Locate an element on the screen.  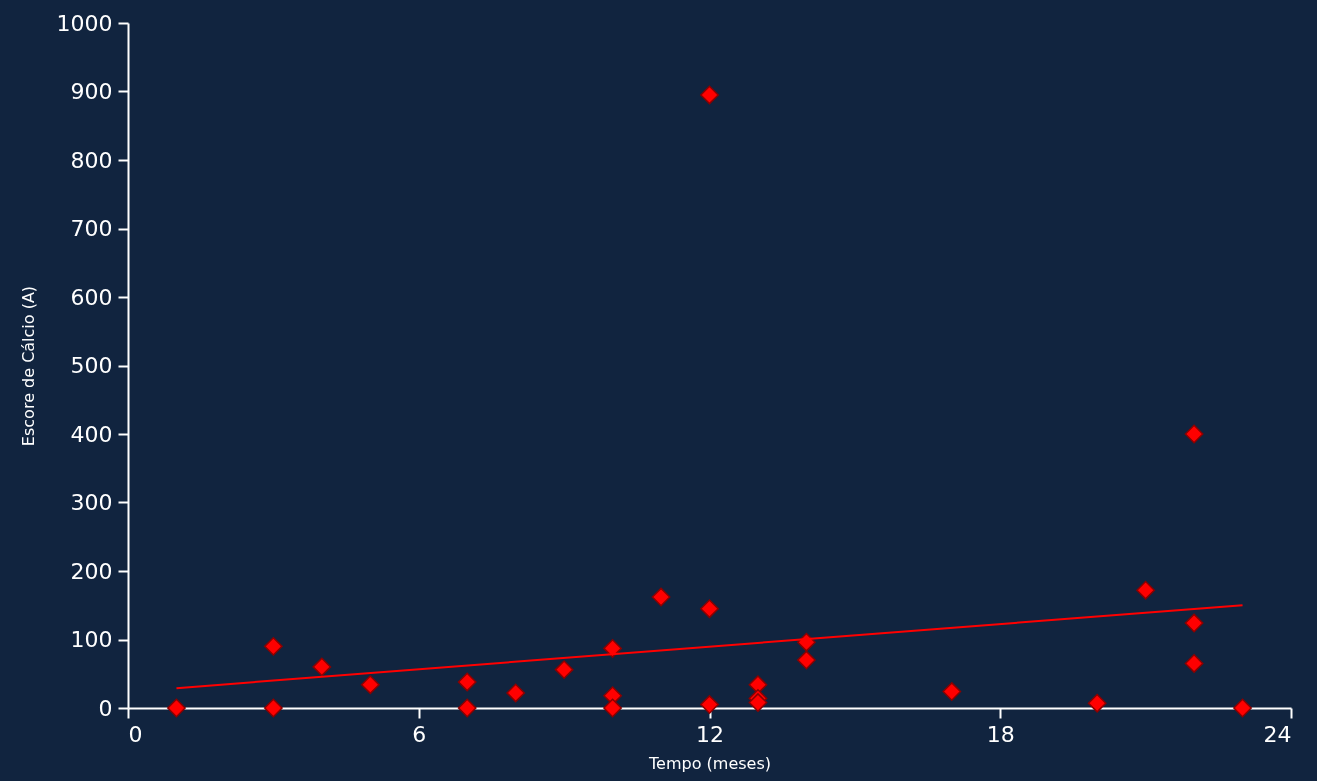
y-tick-label: 500 is located at coordinates (91, 365).